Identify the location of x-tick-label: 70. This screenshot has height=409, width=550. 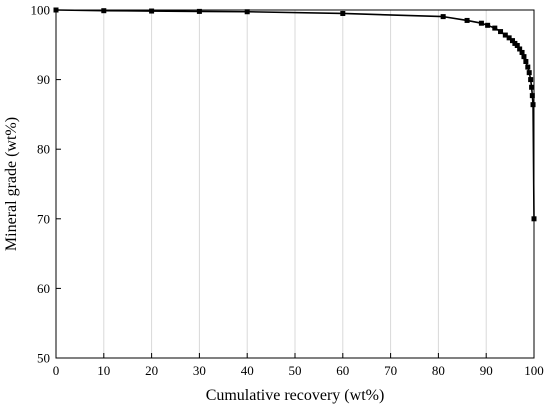
(390, 370).